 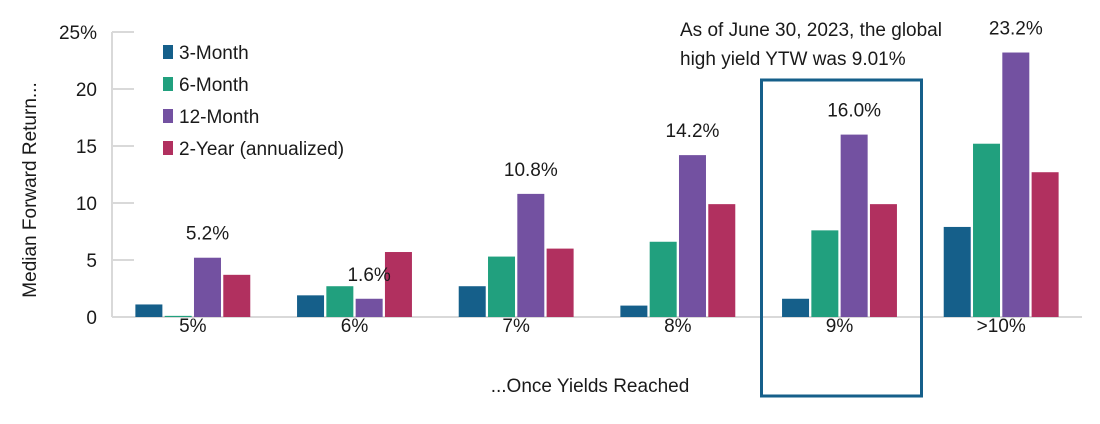 I want to click on legend-label: 2-Year (annualized), so click(x=261, y=149).